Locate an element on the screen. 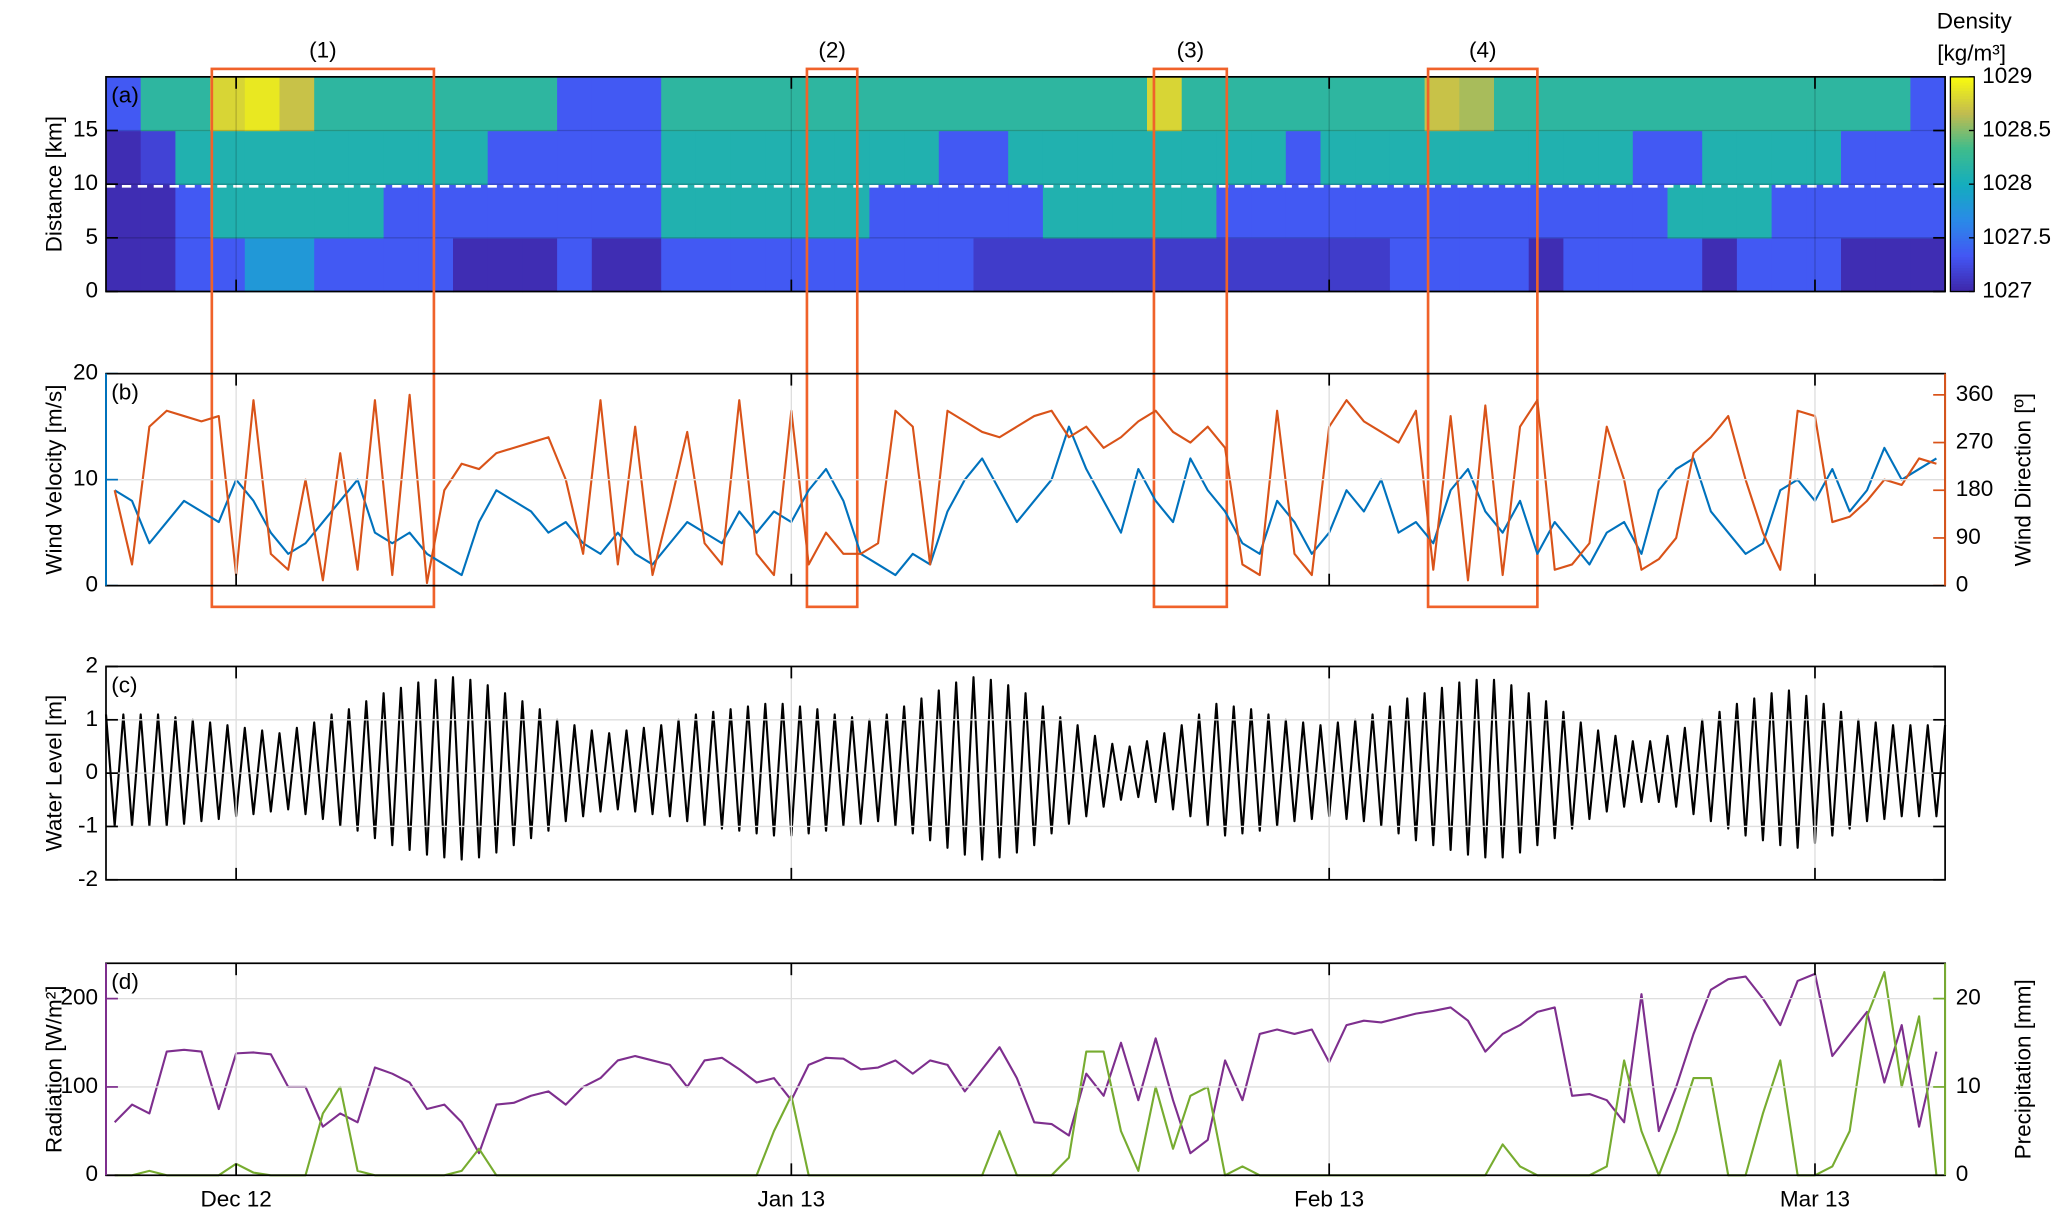 This screenshot has width=2067, height=1219. y-tick-label: -2 is located at coordinates (88, 878).